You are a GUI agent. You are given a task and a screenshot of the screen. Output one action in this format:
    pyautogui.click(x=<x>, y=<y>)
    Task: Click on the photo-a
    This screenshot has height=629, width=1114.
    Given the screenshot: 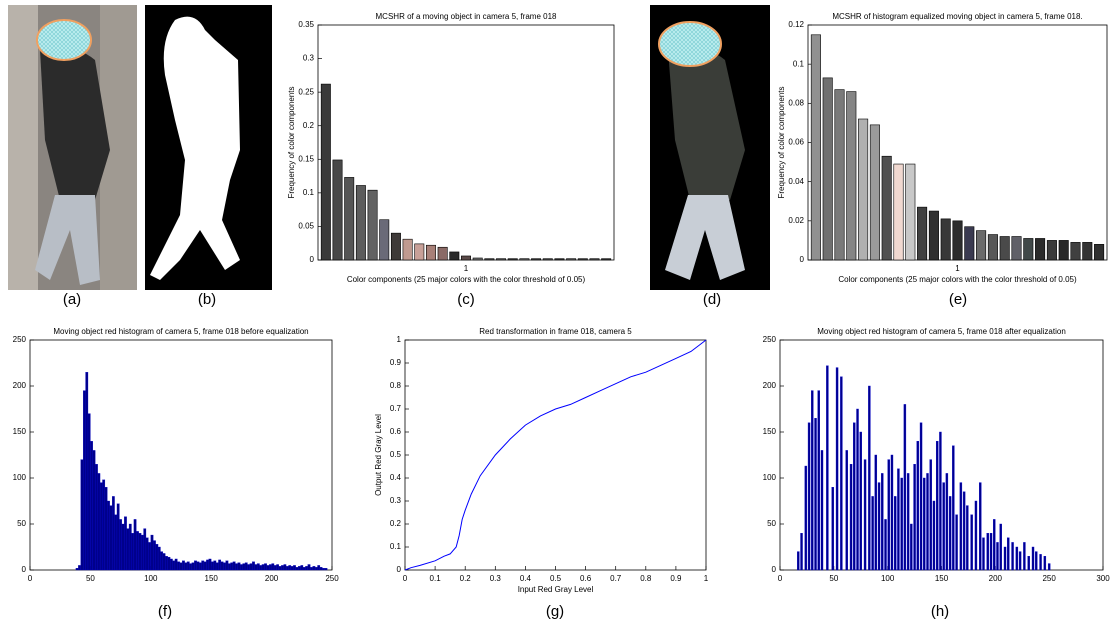 What is the action you would take?
    pyautogui.click(x=72, y=147)
    